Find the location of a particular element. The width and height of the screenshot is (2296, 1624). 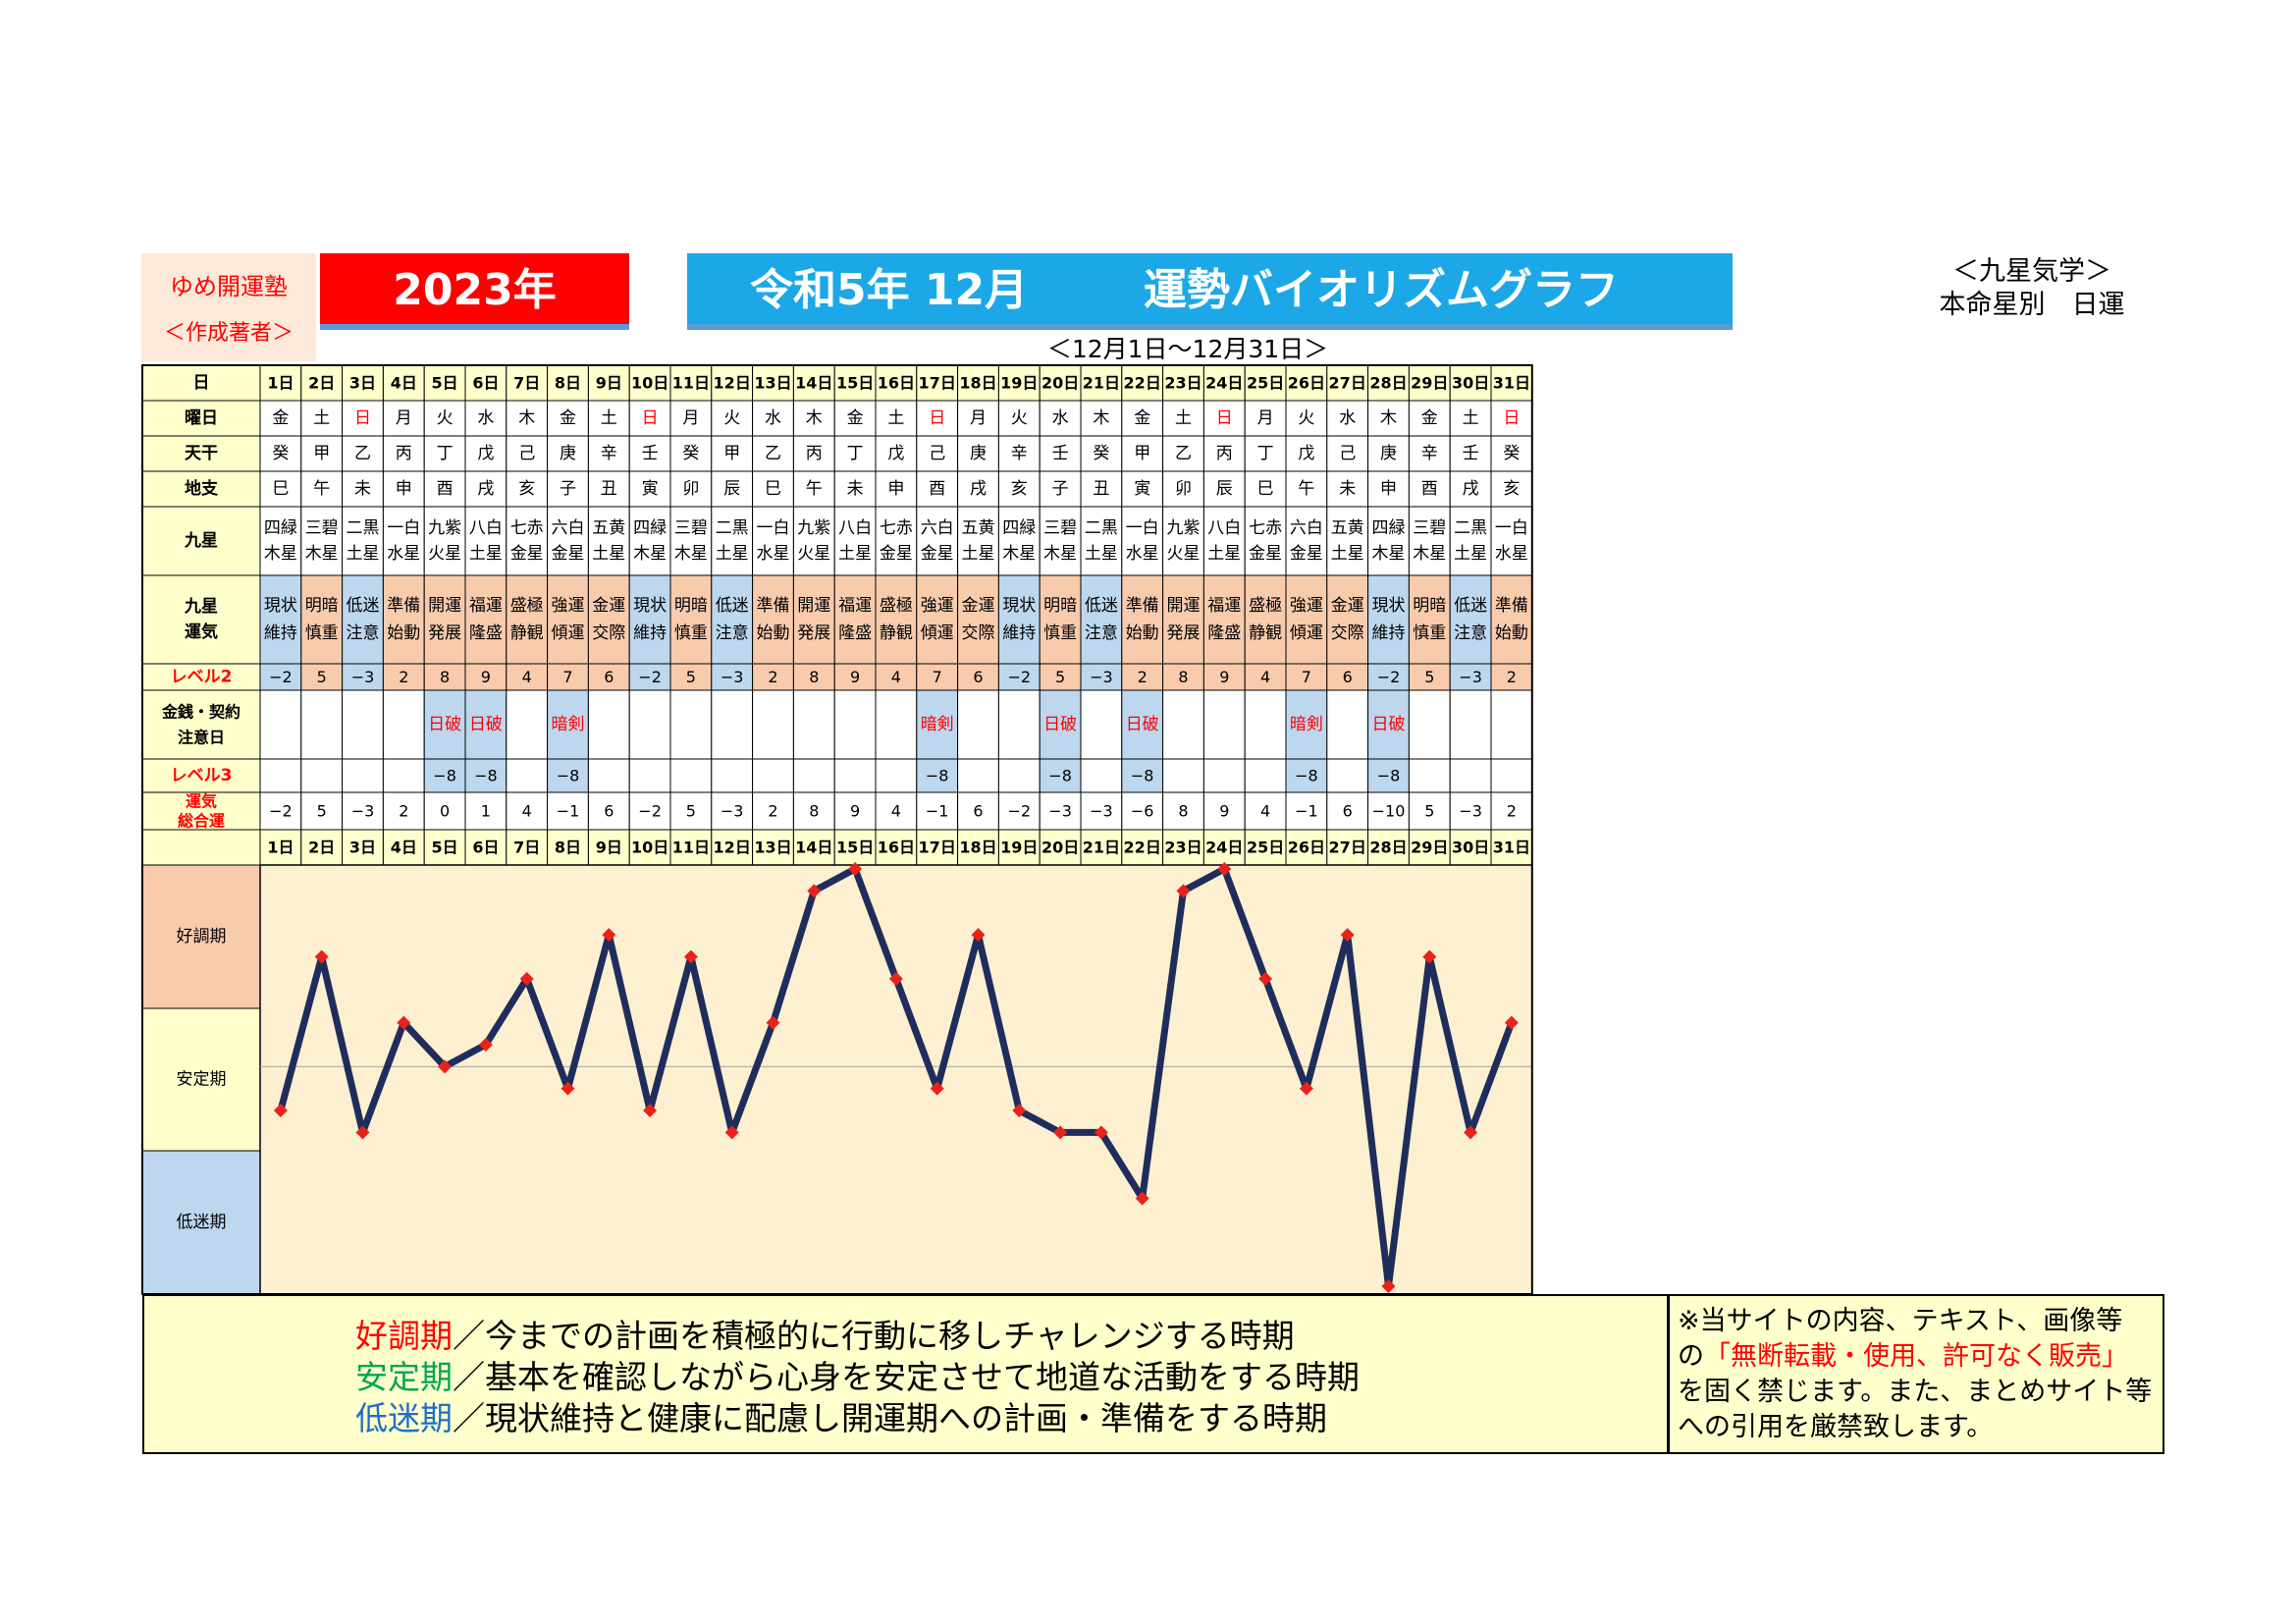

day-label: 10日 is located at coordinates (649, 848).